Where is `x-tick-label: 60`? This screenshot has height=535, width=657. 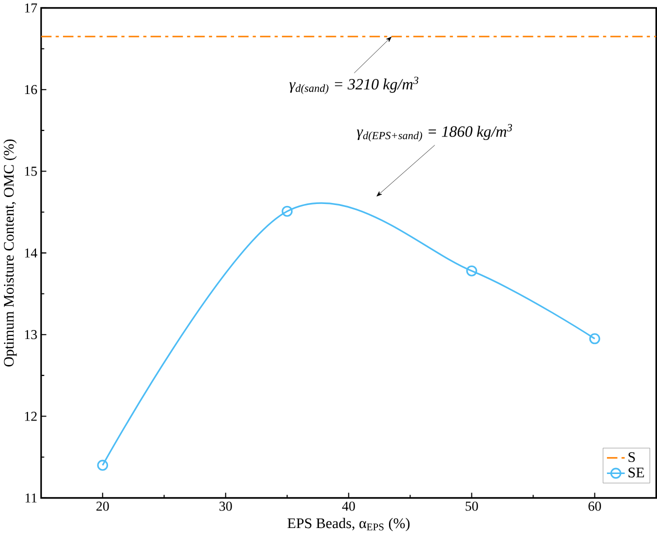 x-tick-label: 60 is located at coordinates (594, 506).